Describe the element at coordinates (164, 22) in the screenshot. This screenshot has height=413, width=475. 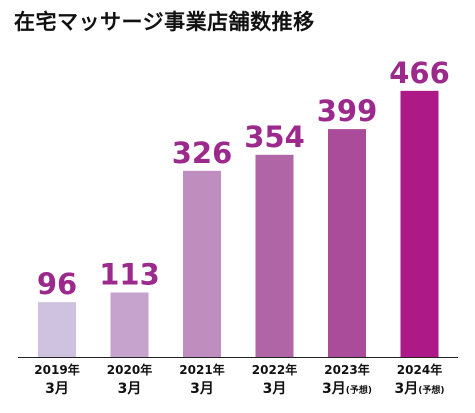
I see `chart-title: 在宅マッサージ事業店舗数推移` at that location.